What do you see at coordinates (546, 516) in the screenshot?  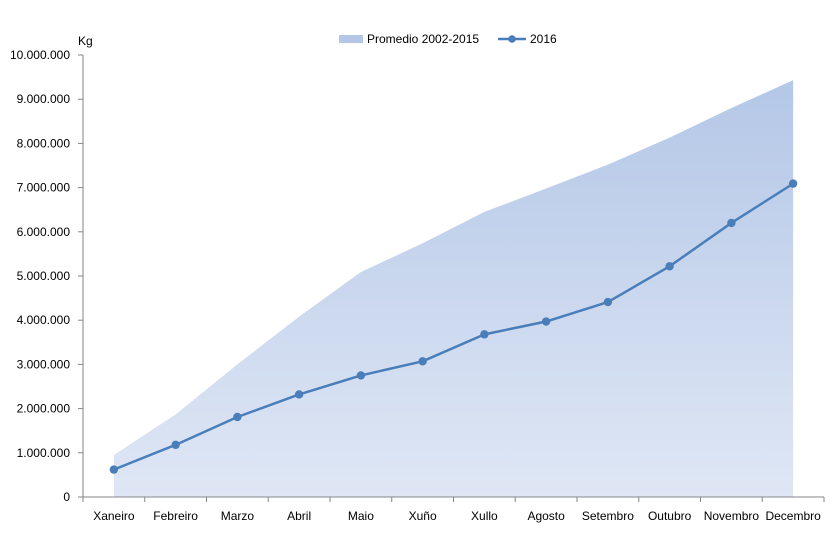 I see `x-tick-label: Agosto` at bounding box center [546, 516].